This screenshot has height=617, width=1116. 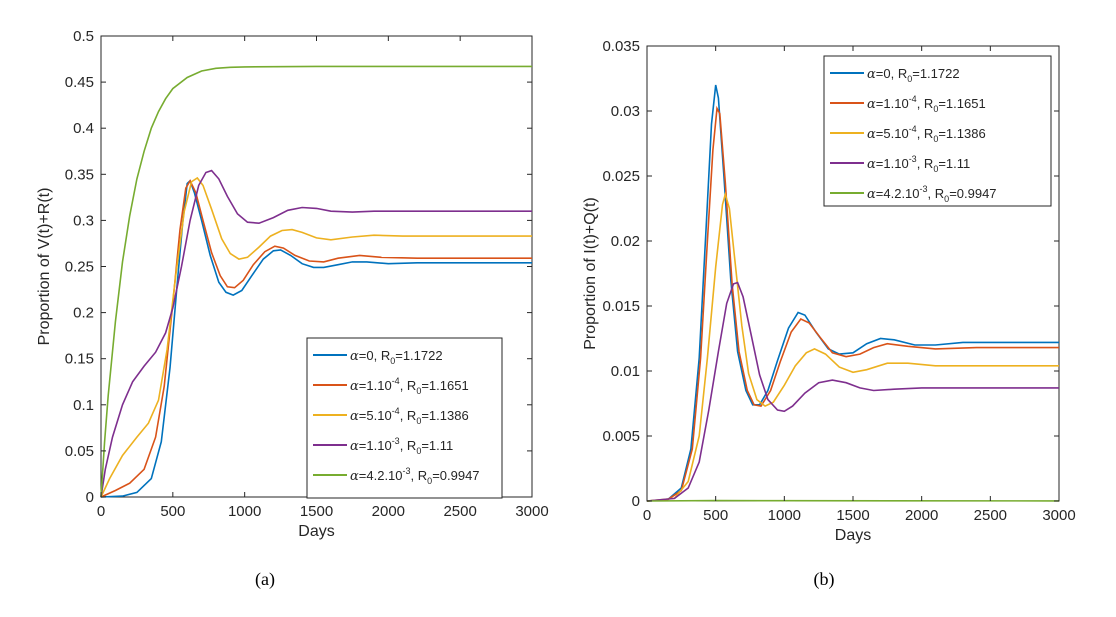 I want to click on y-tick-label: 0.05, so click(x=79, y=451).